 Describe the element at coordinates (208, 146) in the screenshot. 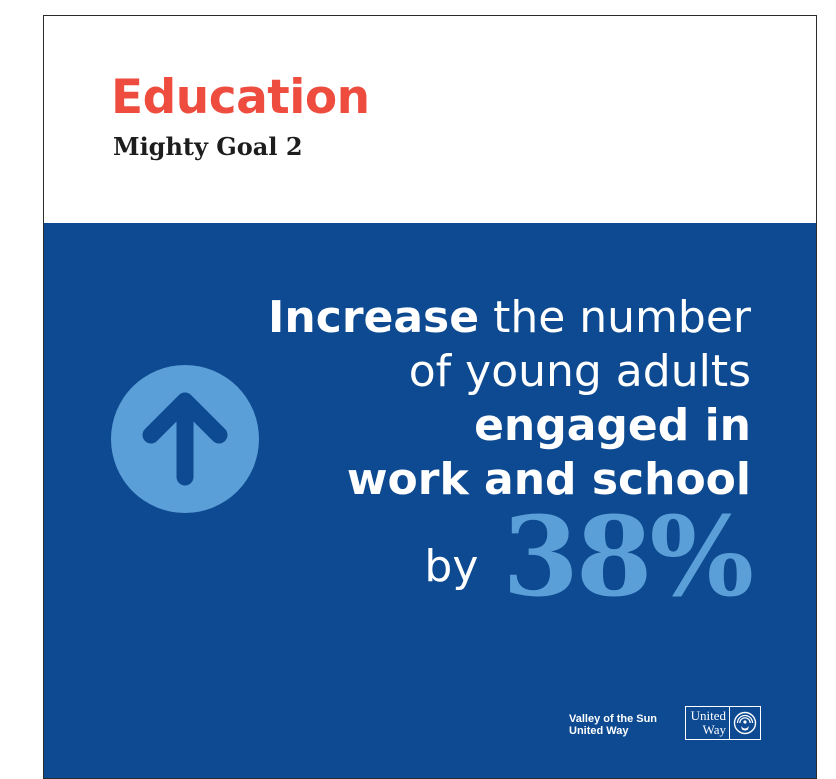

I see `goal-subtitle: Mighty Goal 2` at that location.